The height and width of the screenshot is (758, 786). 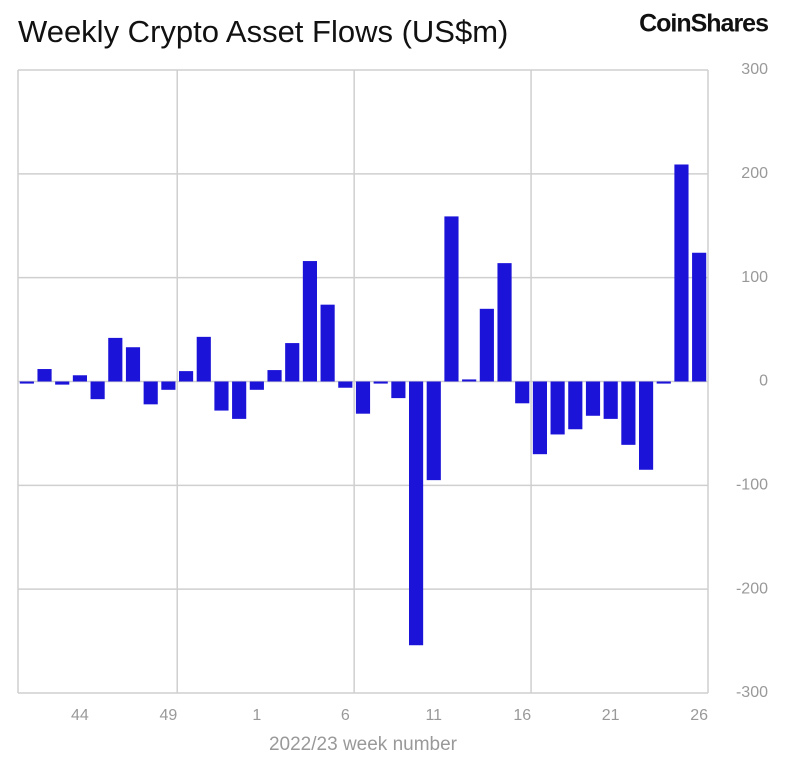 I want to click on x-tick-label: 44, so click(x=80, y=715).